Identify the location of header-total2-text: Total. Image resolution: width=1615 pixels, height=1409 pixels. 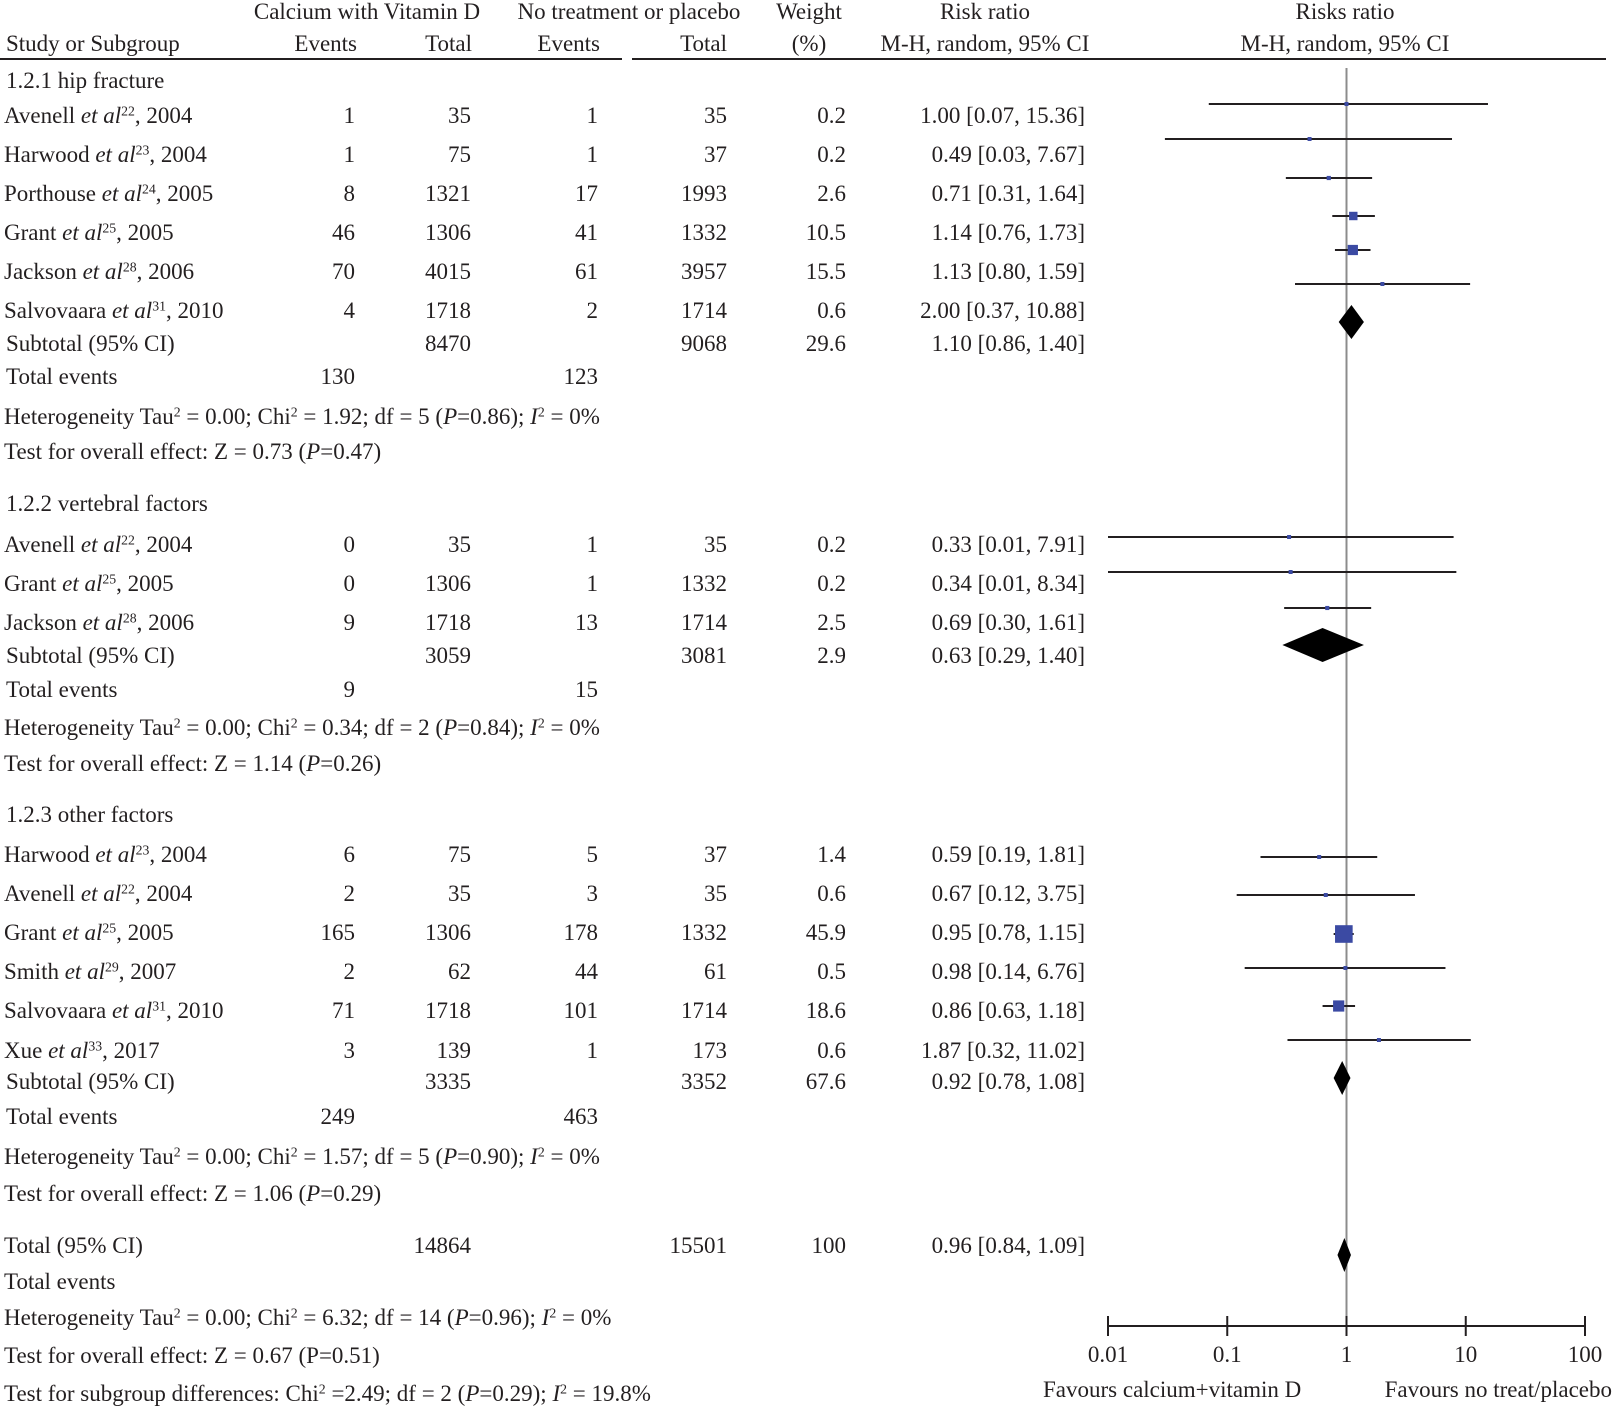
(703, 43).